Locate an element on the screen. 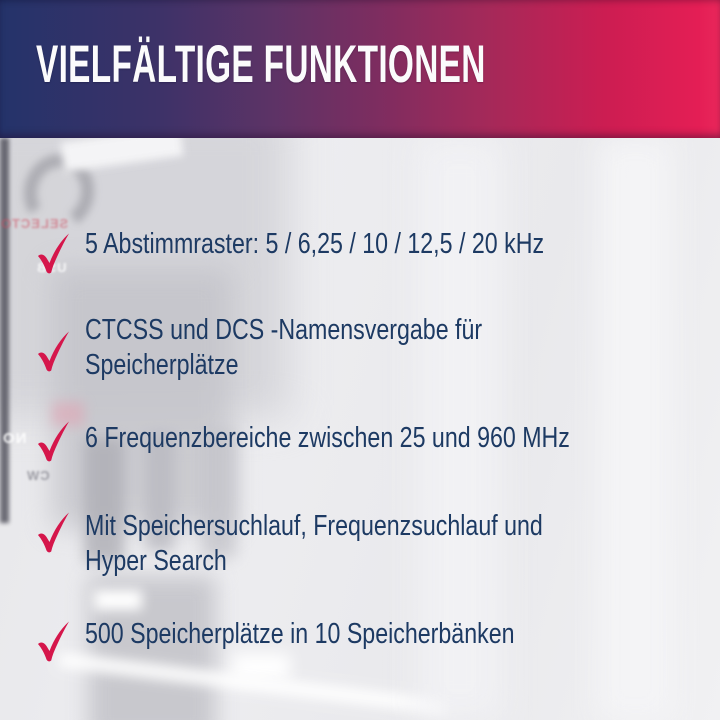 The width and height of the screenshot is (720, 720). page-title: VIELFÄLTIGE FUNKTIONEN is located at coordinates (261, 64).